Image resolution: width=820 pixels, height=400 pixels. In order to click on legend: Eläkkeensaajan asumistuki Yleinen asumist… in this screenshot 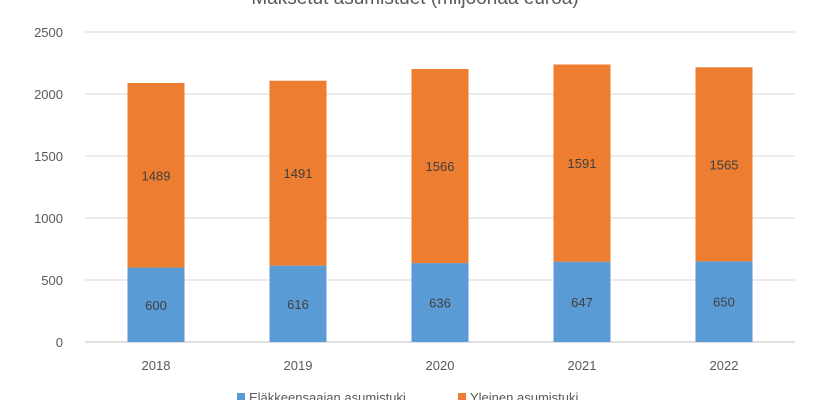, I will do `click(407, 395)`.